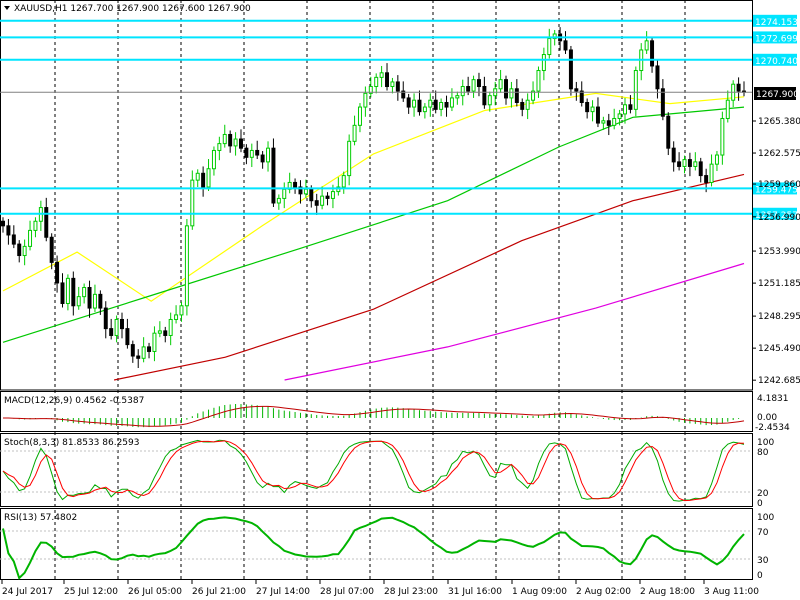  I want to click on price-tick-label: 1248.295, so click(779, 317).